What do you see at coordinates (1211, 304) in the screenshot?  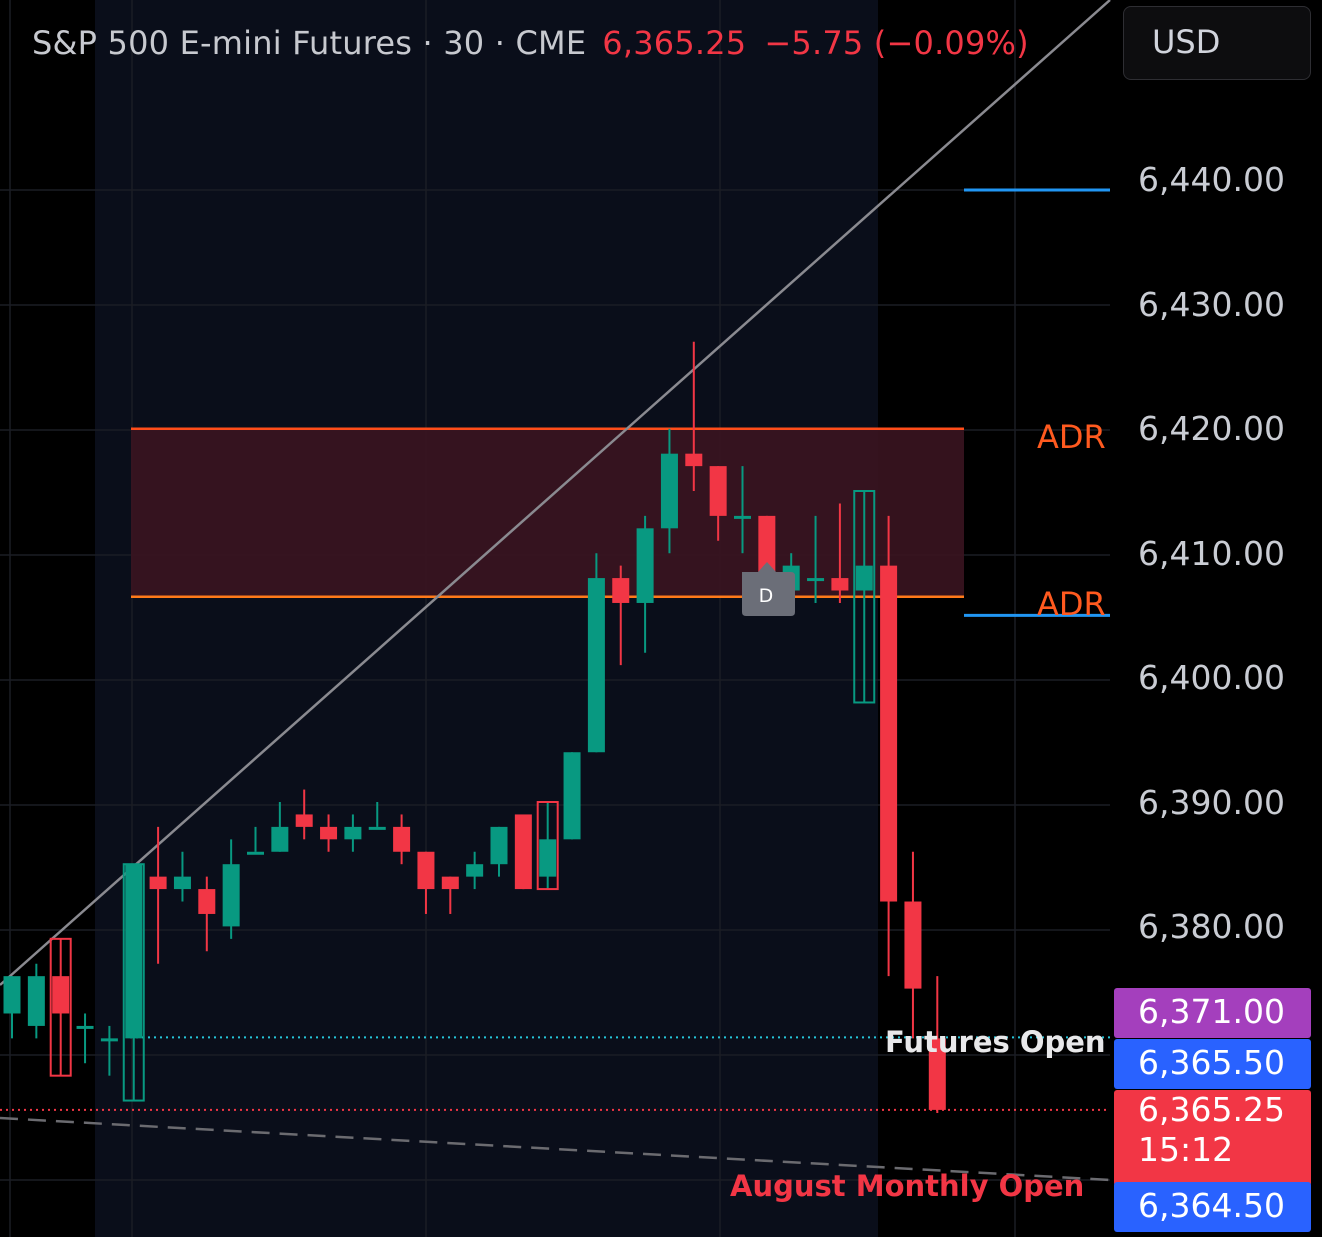 I see `price-axis-label: 6,430.00` at bounding box center [1211, 304].